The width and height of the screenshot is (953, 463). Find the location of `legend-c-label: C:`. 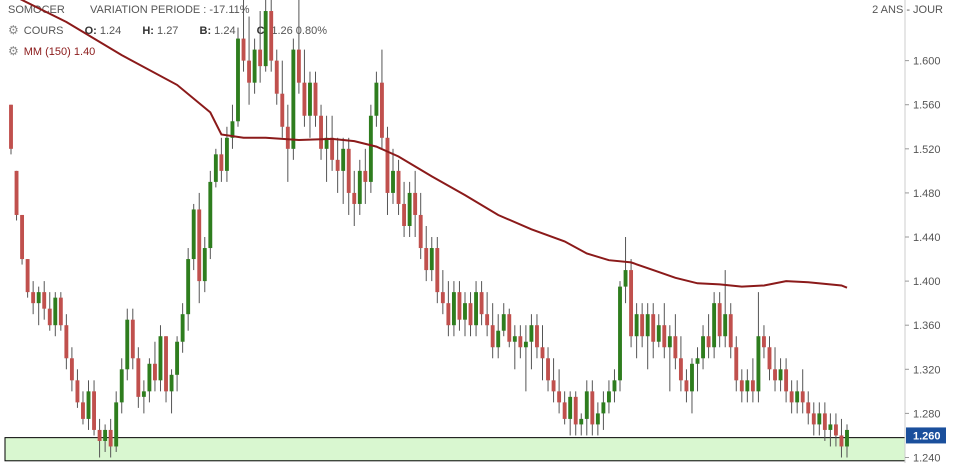

legend-c-label: C: is located at coordinates (262, 31).